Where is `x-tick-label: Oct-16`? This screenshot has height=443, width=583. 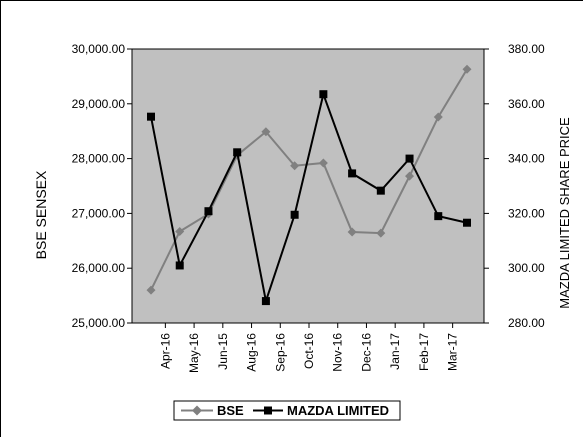 x-tick-label: Oct-16 is located at coordinates (309, 351).